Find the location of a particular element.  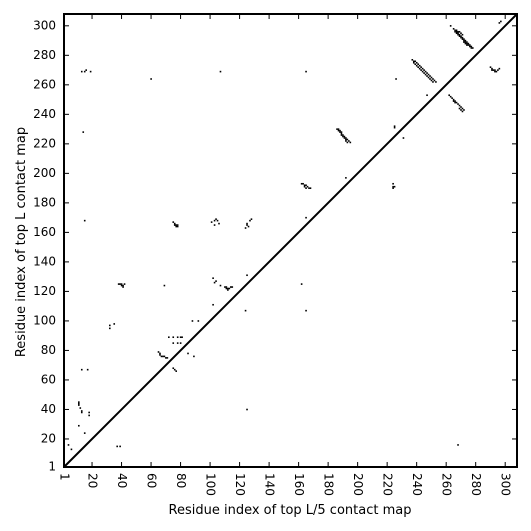

y-tick-label: 120 is located at coordinates (44, 291).